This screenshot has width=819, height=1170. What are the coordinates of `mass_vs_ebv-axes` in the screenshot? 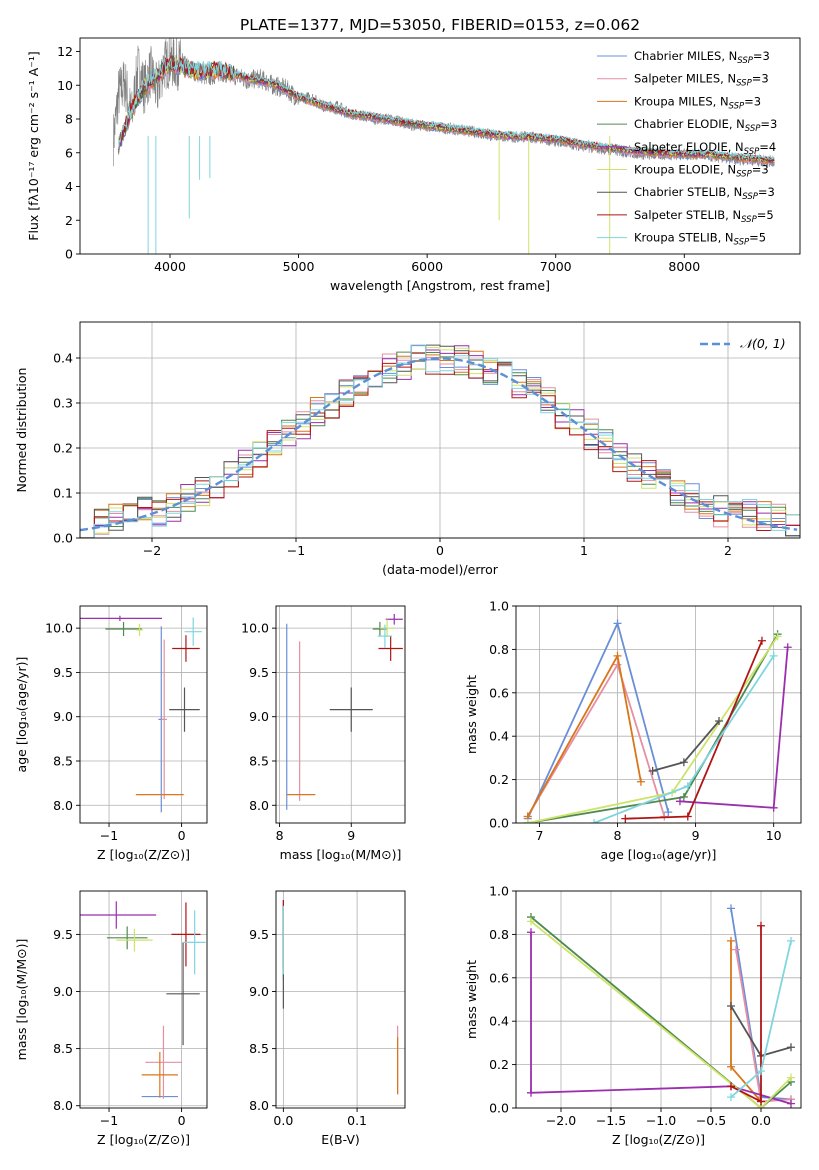 It's located at (340, 999).